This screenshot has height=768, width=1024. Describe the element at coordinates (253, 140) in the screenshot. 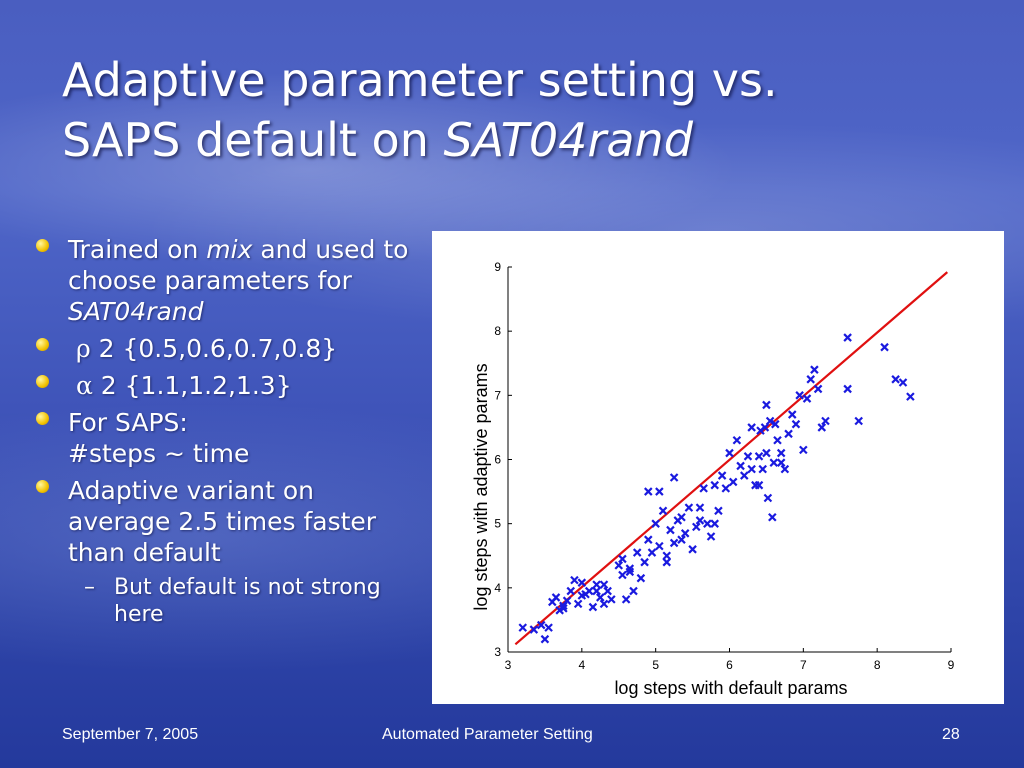

I see `title-line-2-plain: SAPS default on` at that location.